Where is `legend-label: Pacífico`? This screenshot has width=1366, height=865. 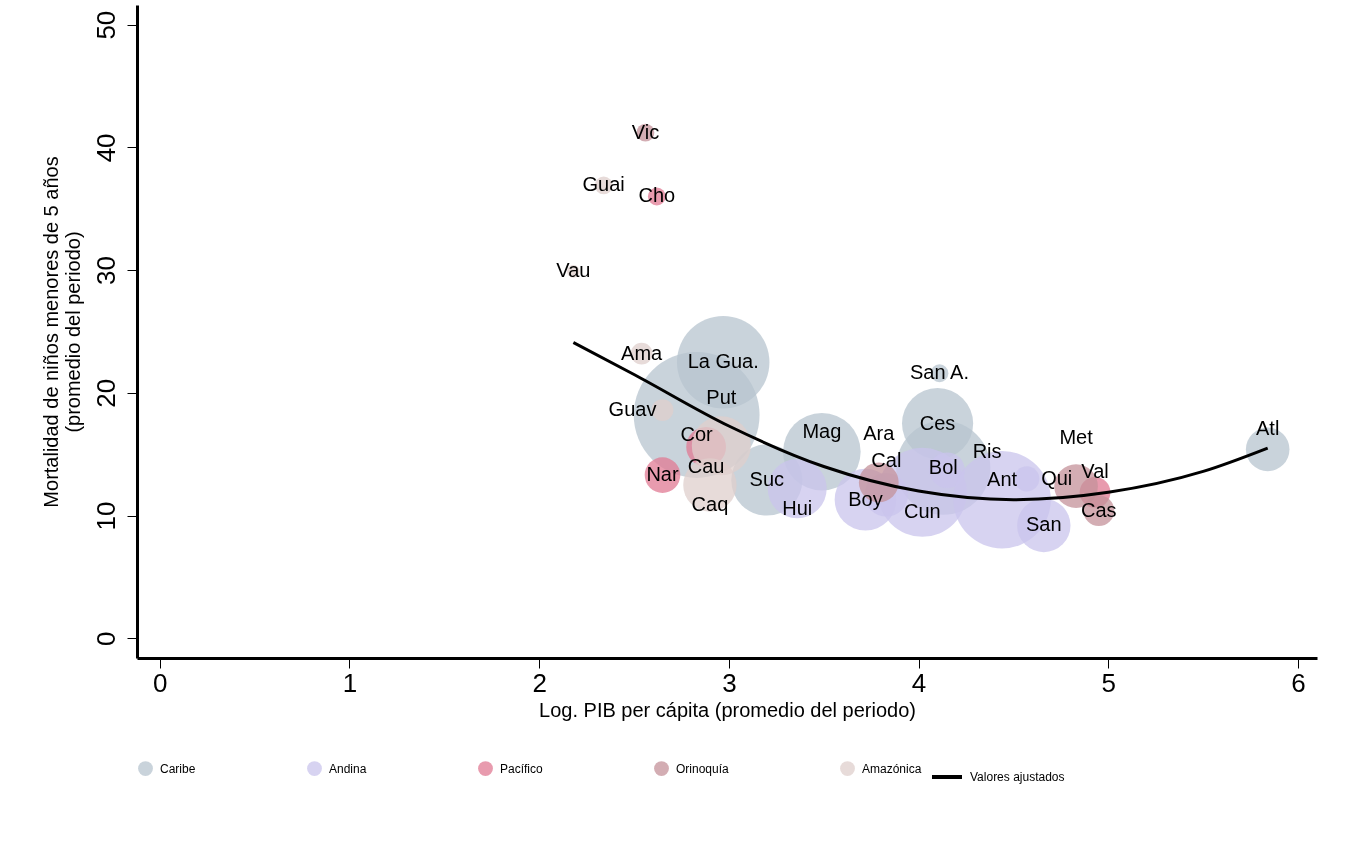
legend-label: Pacífico is located at coordinates (522, 768).